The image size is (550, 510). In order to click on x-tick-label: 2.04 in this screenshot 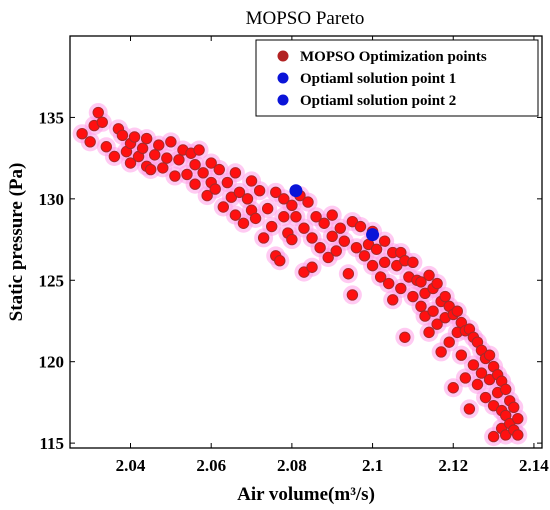, I will do `click(131, 465)`.